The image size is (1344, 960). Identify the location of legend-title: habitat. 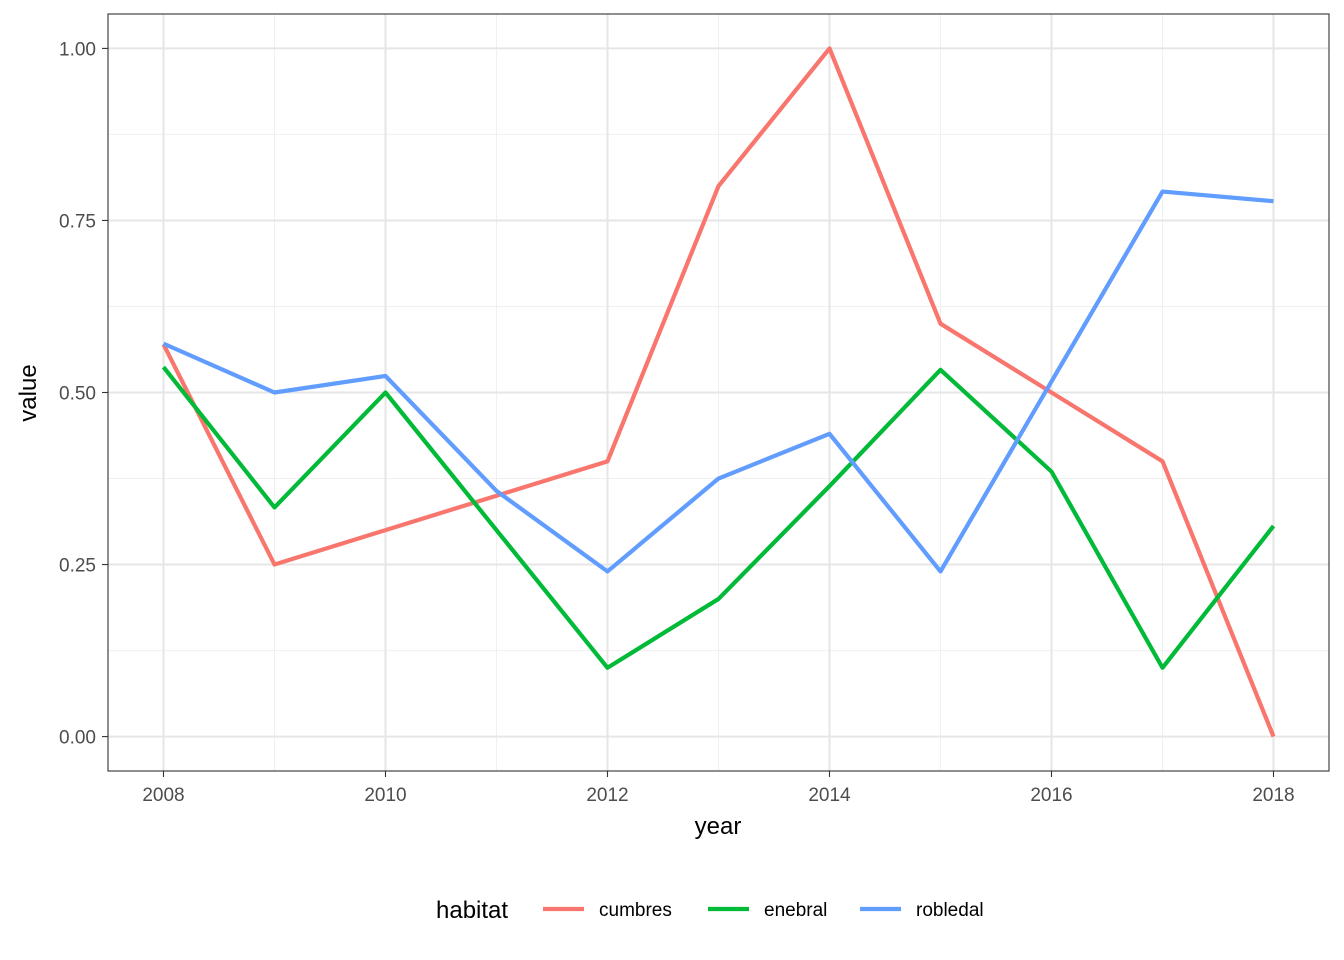
(472, 910).